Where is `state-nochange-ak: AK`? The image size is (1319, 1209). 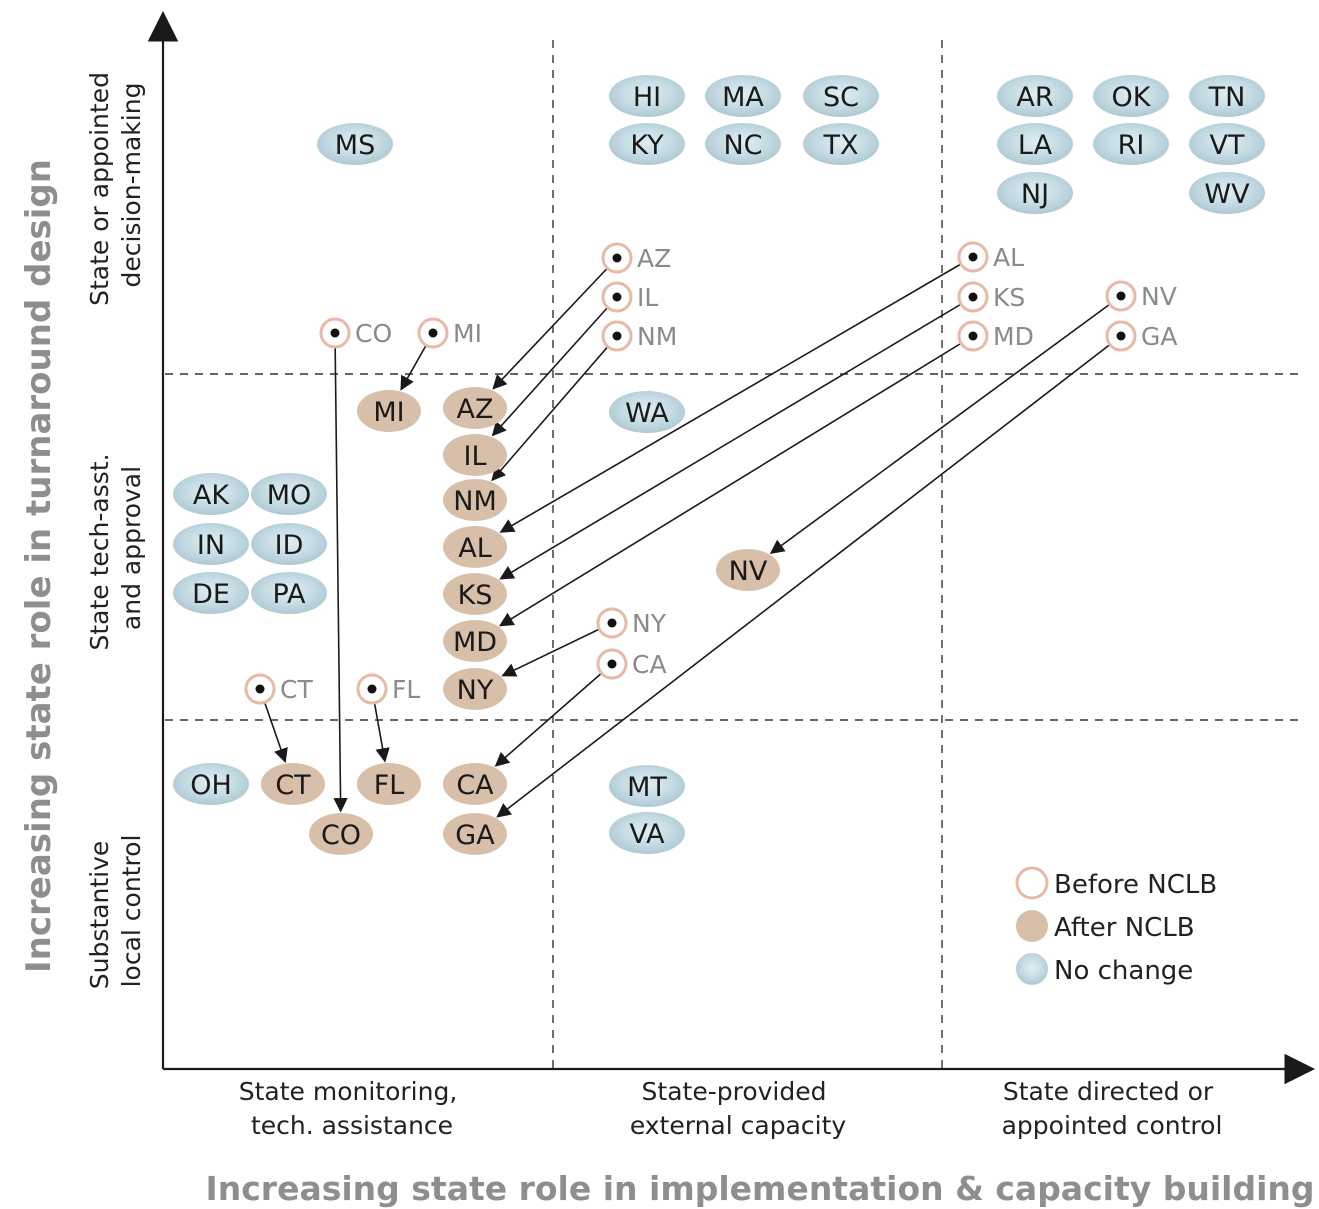
state-nochange-ak: AK is located at coordinates (211, 494).